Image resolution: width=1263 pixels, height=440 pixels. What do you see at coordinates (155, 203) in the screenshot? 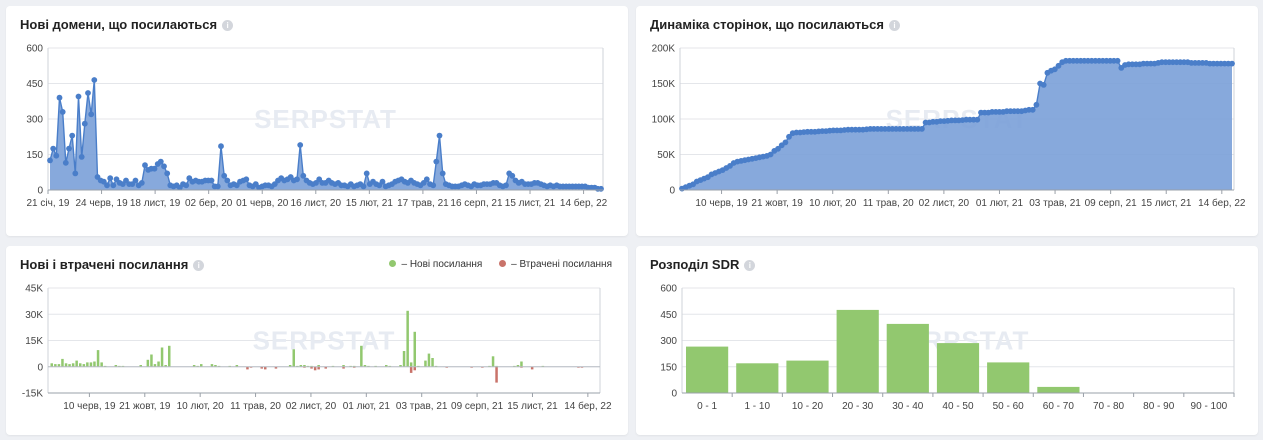
I see `x-tick-label: 18 лист, 19` at bounding box center [155, 203].